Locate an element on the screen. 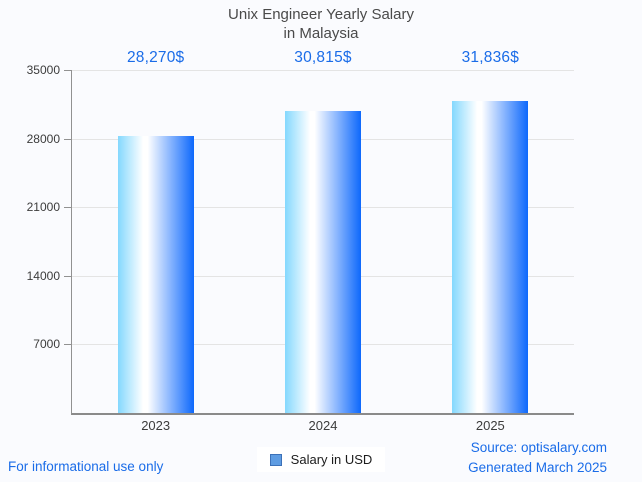 The width and height of the screenshot is (642, 482). chart-title-line1: Unix Engineer Yearly Salary is located at coordinates (321, 14).